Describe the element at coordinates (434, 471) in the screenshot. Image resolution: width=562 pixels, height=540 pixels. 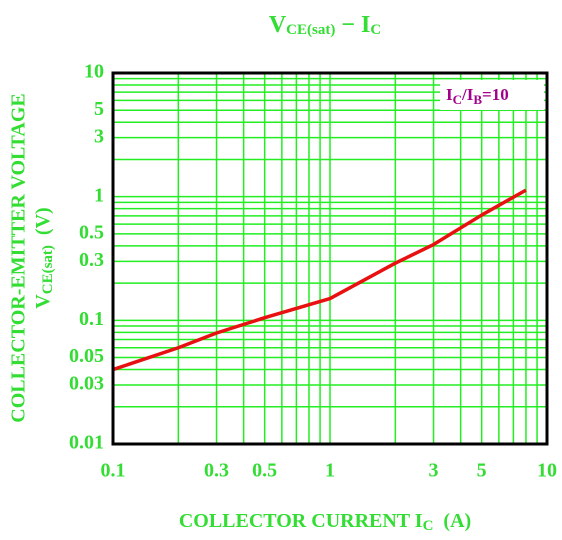
I see `x-tick-label: 3` at that location.